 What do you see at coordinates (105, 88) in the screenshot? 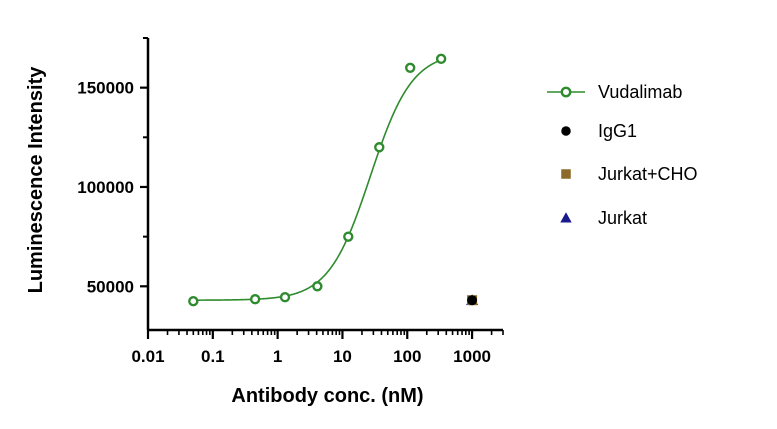
I see `y-tick-label: 150000` at bounding box center [105, 88].